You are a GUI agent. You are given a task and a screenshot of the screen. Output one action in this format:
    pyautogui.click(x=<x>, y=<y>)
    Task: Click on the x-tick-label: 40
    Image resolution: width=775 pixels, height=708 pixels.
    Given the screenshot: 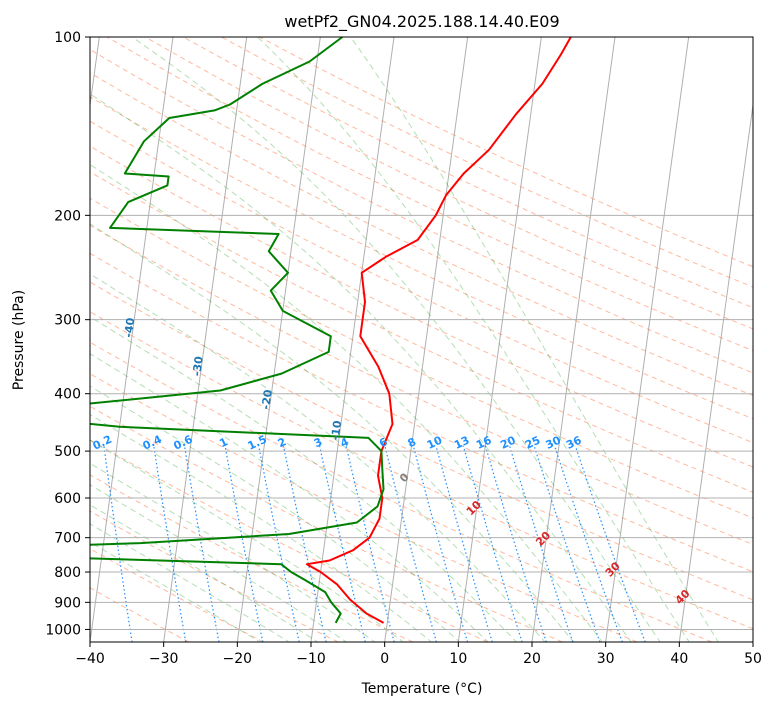 What is the action you would take?
    pyautogui.click(x=679, y=659)
    